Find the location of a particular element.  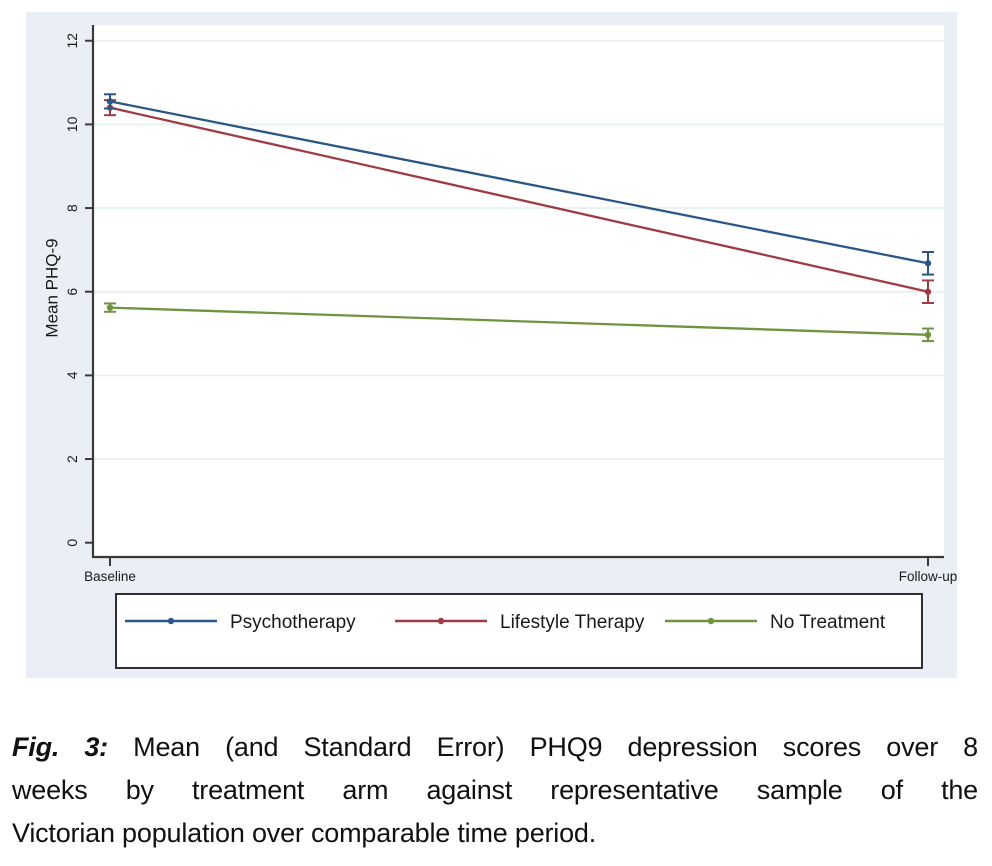

data-point-no-treatment-follow-up is located at coordinates (928, 335).